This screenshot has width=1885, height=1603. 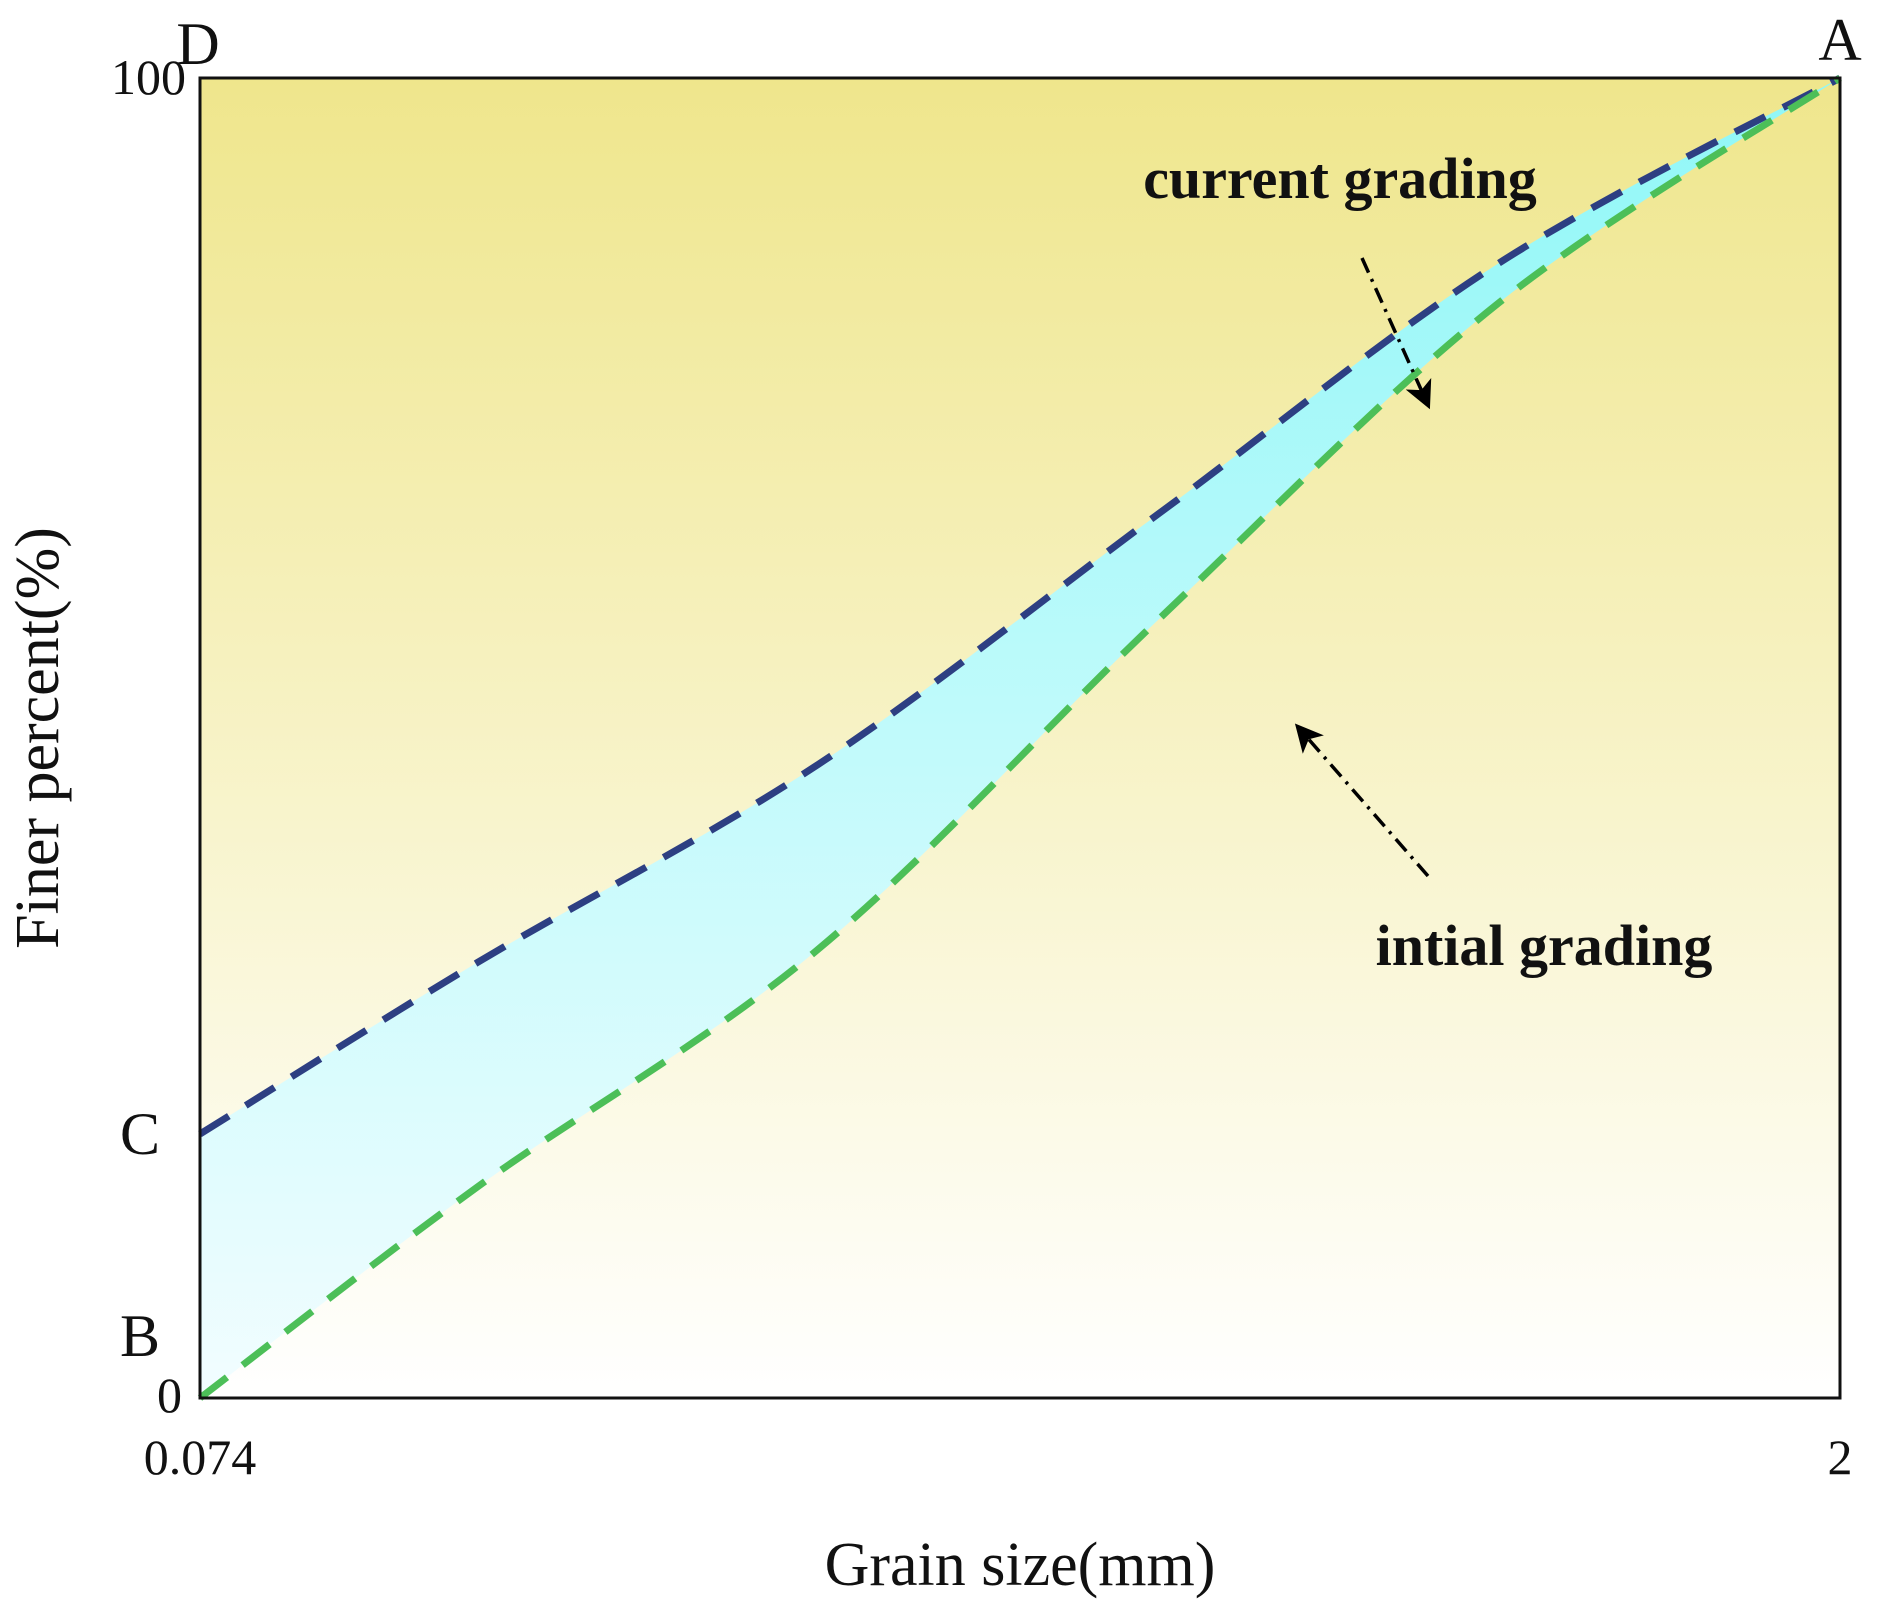 What do you see at coordinates (200, 1457) in the screenshot?
I see `x-tick-label-0074: 0.074` at bounding box center [200, 1457].